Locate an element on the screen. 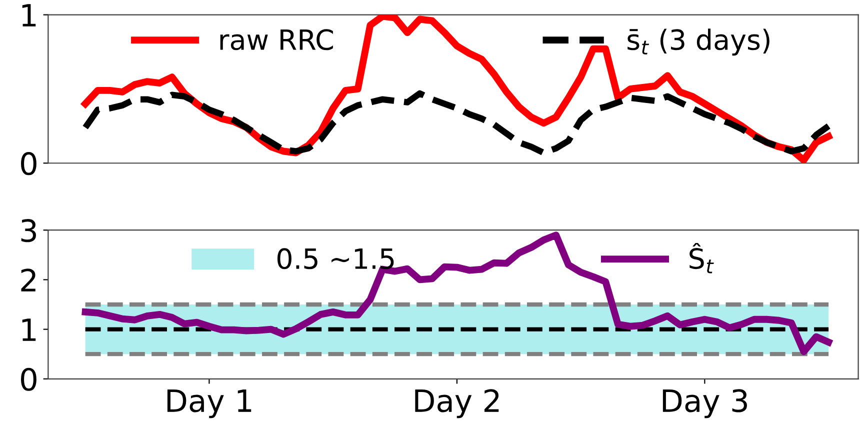 This screenshot has height=435, width=860. legend-label: s̄$_{t}$ (3 days) is located at coordinates (699, 42).